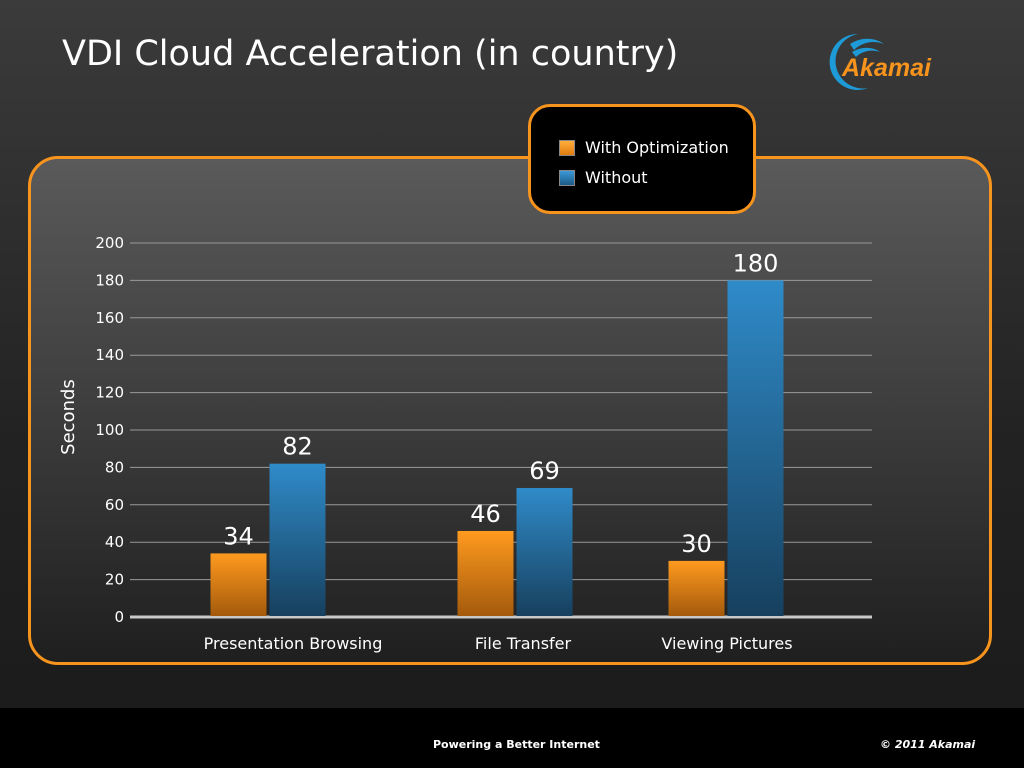 The width and height of the screenshot is (1024, 768). What do you see at coordinates (886, 68) in the screenshot?
I see `logo-wordmark: Akamai` at bounding box center [886, 68].